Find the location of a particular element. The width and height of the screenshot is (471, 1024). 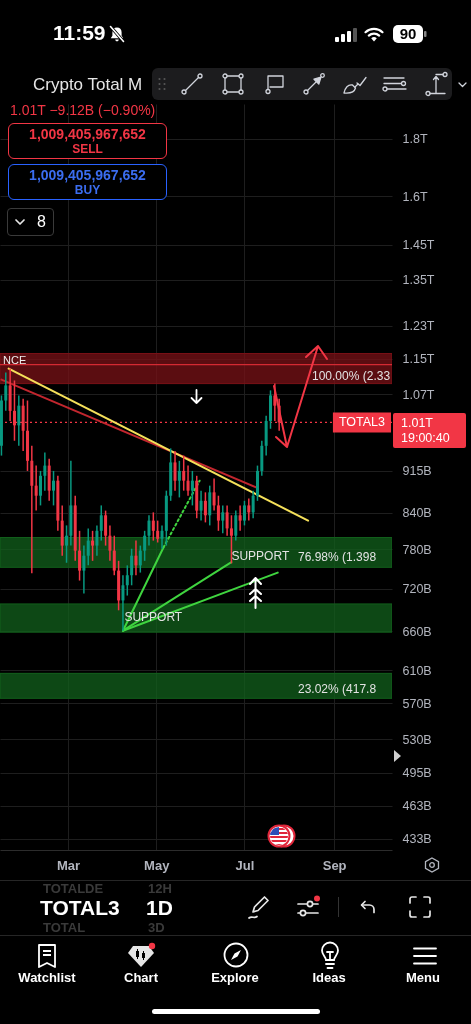

text: Explore is located at coordinates (235, 978).